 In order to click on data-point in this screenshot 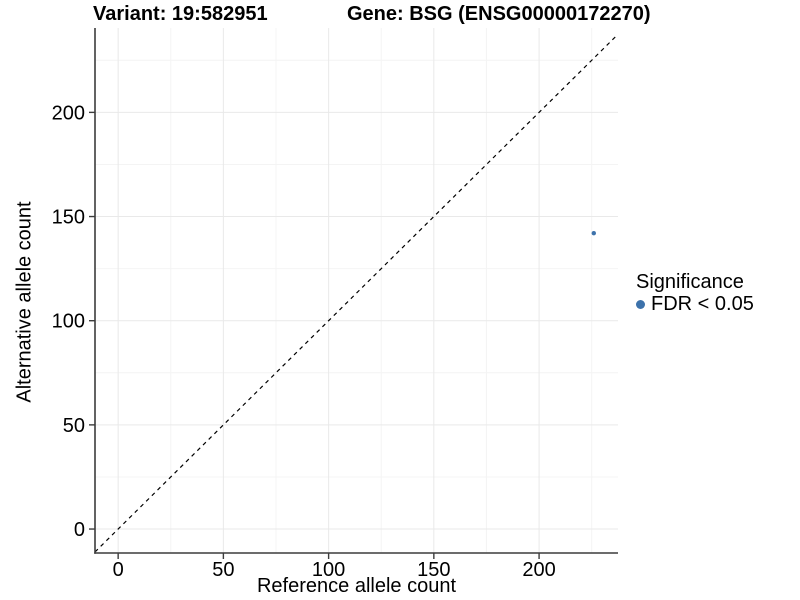, I will do `click(593, 233)`.